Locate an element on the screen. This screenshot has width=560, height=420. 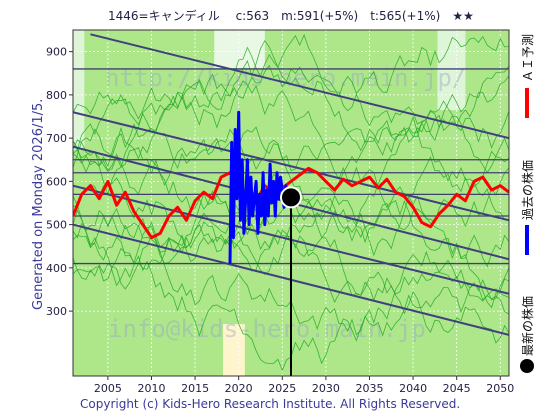
y-tick-label: 700 is located at coordinates (56, 138).